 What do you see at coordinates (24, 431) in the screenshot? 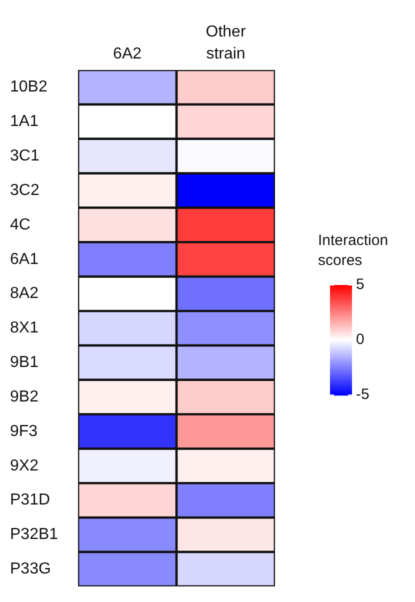
I see `y-tick-label: 9F3` at bounding box center [24, 431].